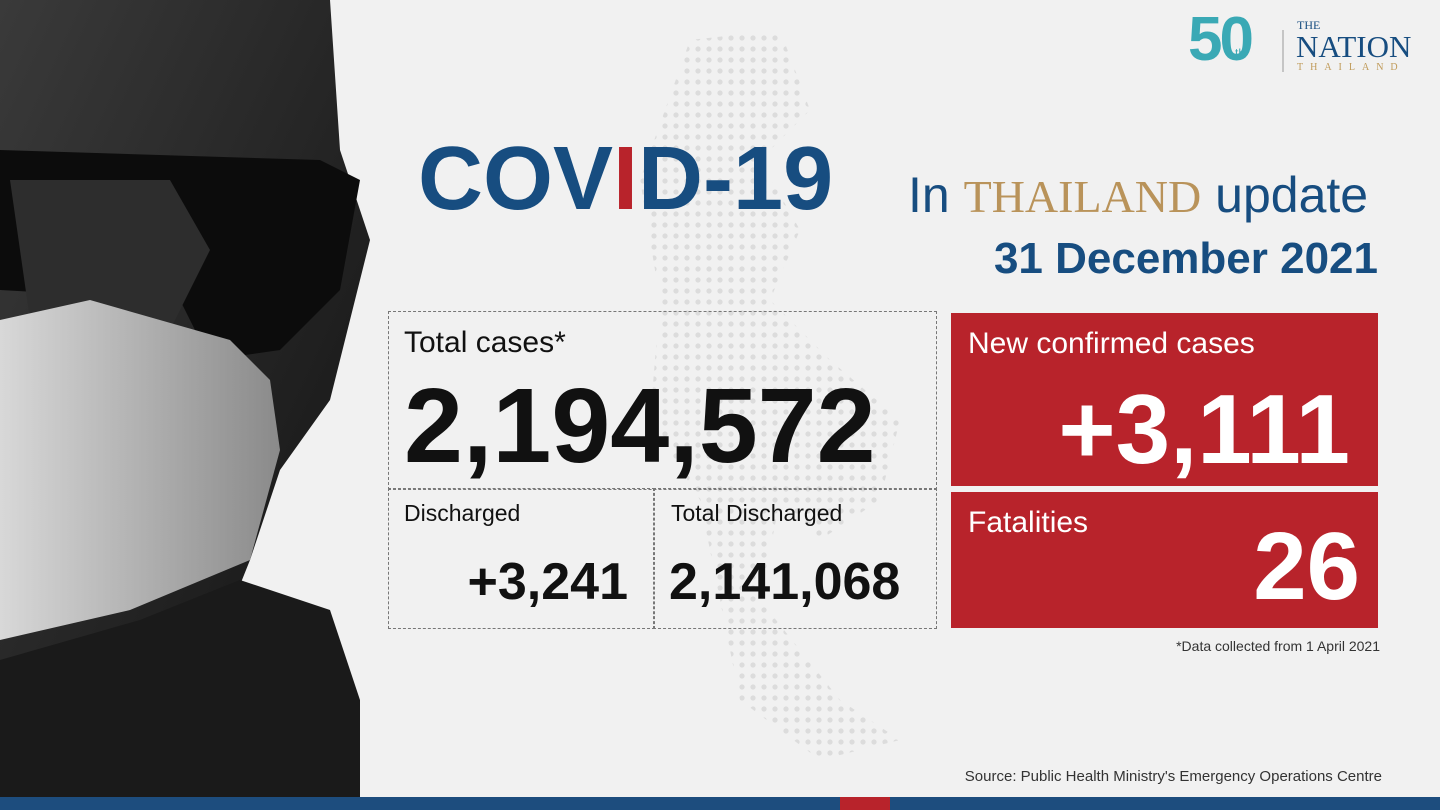  I want to click on fatalities-box: Fatalities 26, so click(1164, 560).